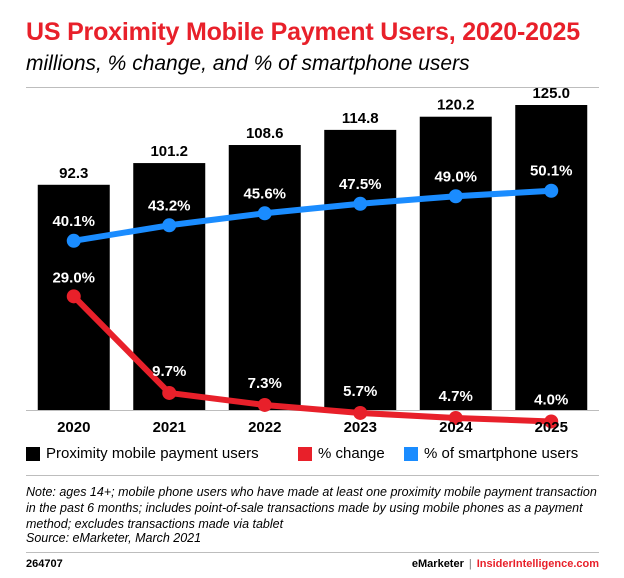 This screenshot has width=624, height=578. I want to click on percent-change-label-2020: 29.0%, so click(73, 277).